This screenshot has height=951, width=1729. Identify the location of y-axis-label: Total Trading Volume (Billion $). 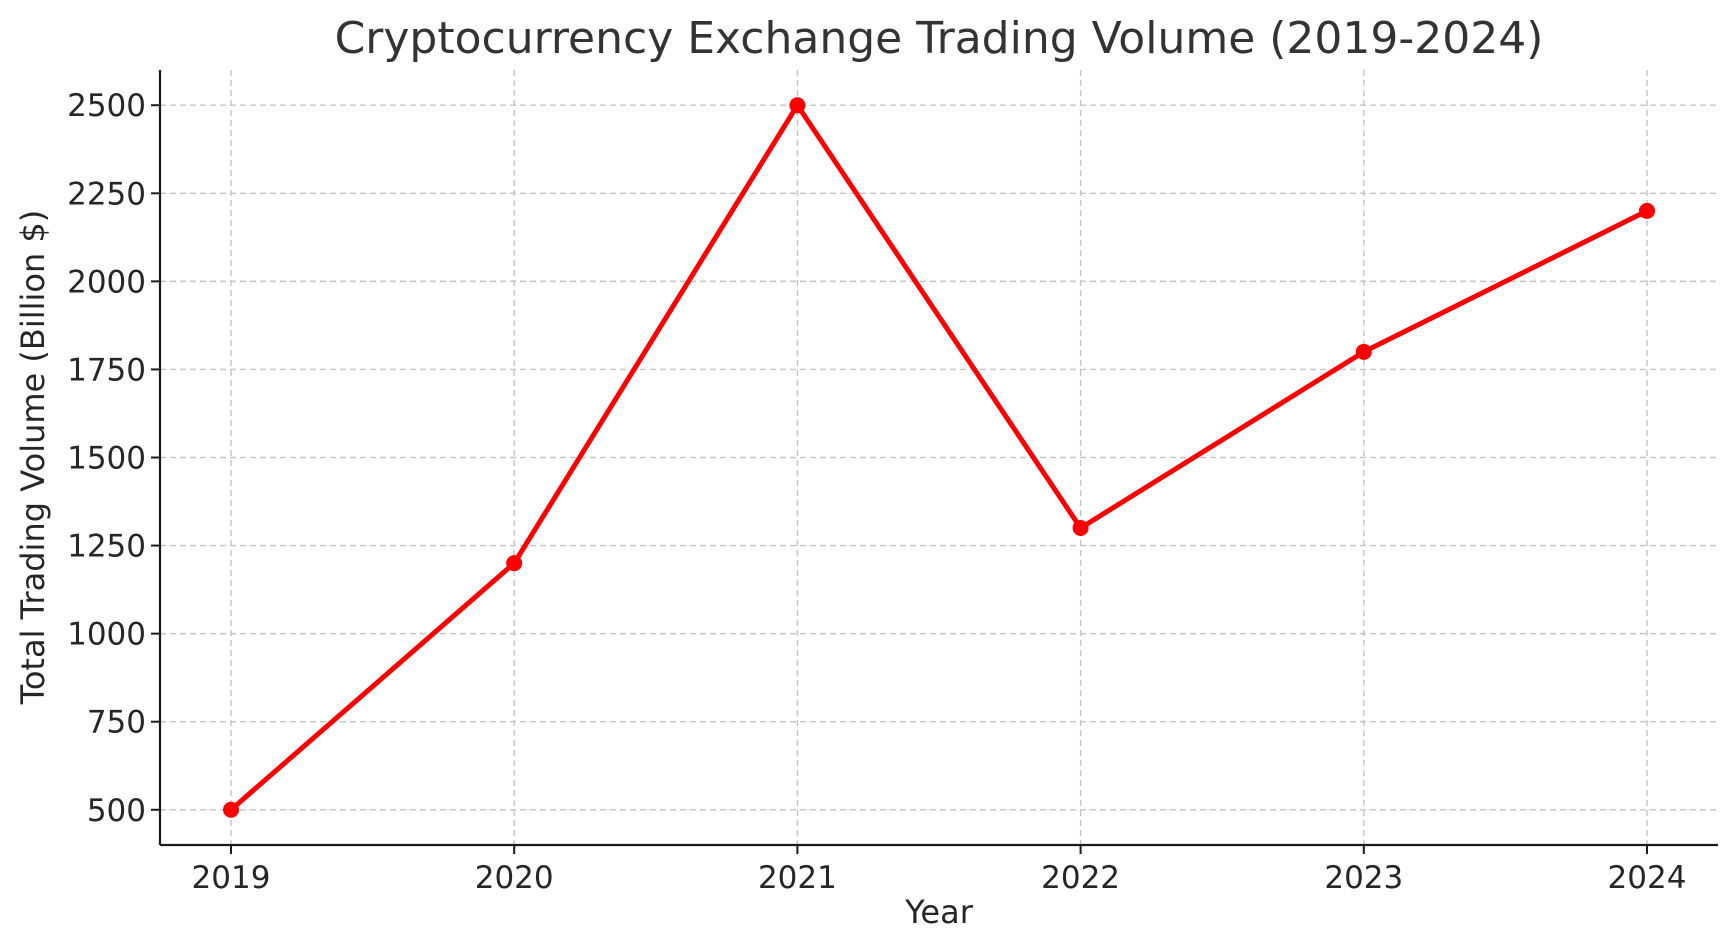
(33, 458).